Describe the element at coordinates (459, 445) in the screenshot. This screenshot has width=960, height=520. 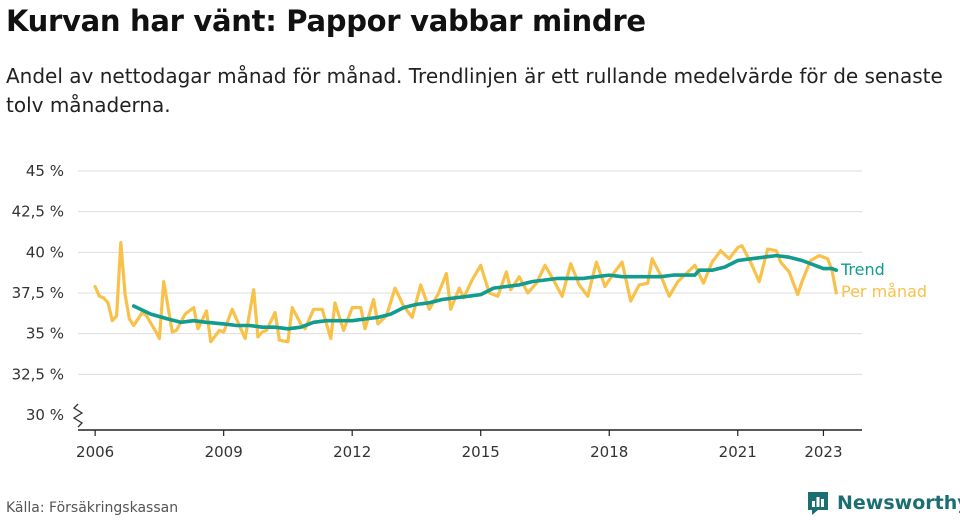
I see `x-axis-ticks: 2006 2009 2012 2015 2018 2021 2023` at that location.